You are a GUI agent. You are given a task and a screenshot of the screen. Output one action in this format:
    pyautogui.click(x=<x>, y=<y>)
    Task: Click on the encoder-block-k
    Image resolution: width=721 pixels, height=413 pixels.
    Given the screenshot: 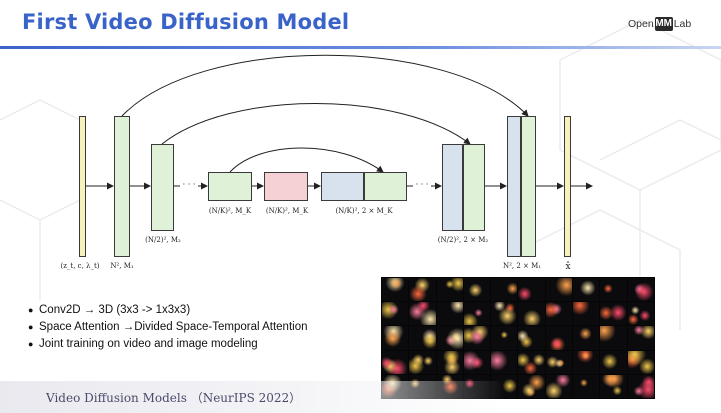 What is the action you would take?
    pyautogui.click(x=230, y=186)
    